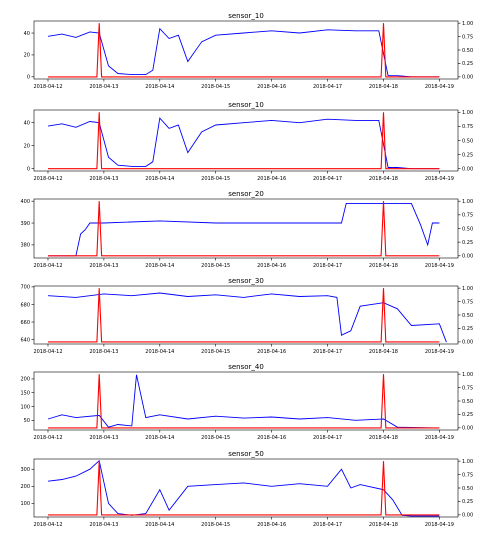  Describe the element at coordinates (28, 78) in the screenshot. I see `y-left-tick-label: 0` at that location.